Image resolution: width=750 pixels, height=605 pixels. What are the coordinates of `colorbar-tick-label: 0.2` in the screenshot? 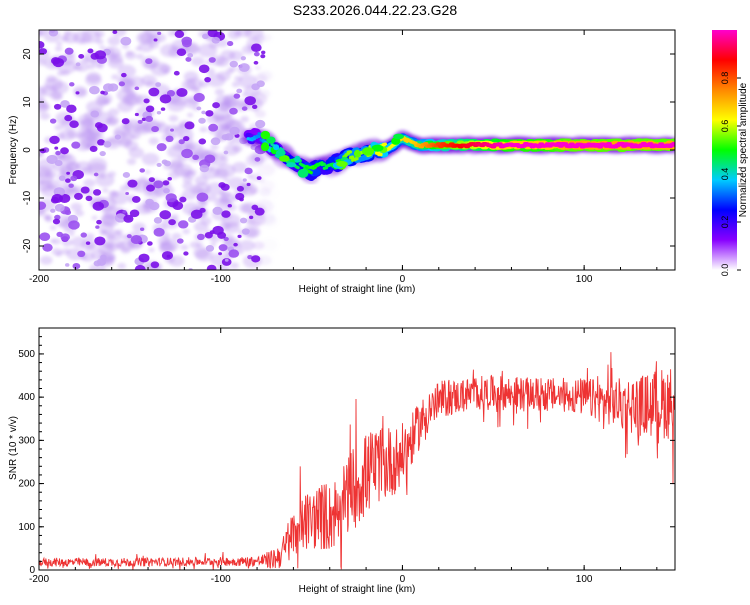 It's located at (725, 222).